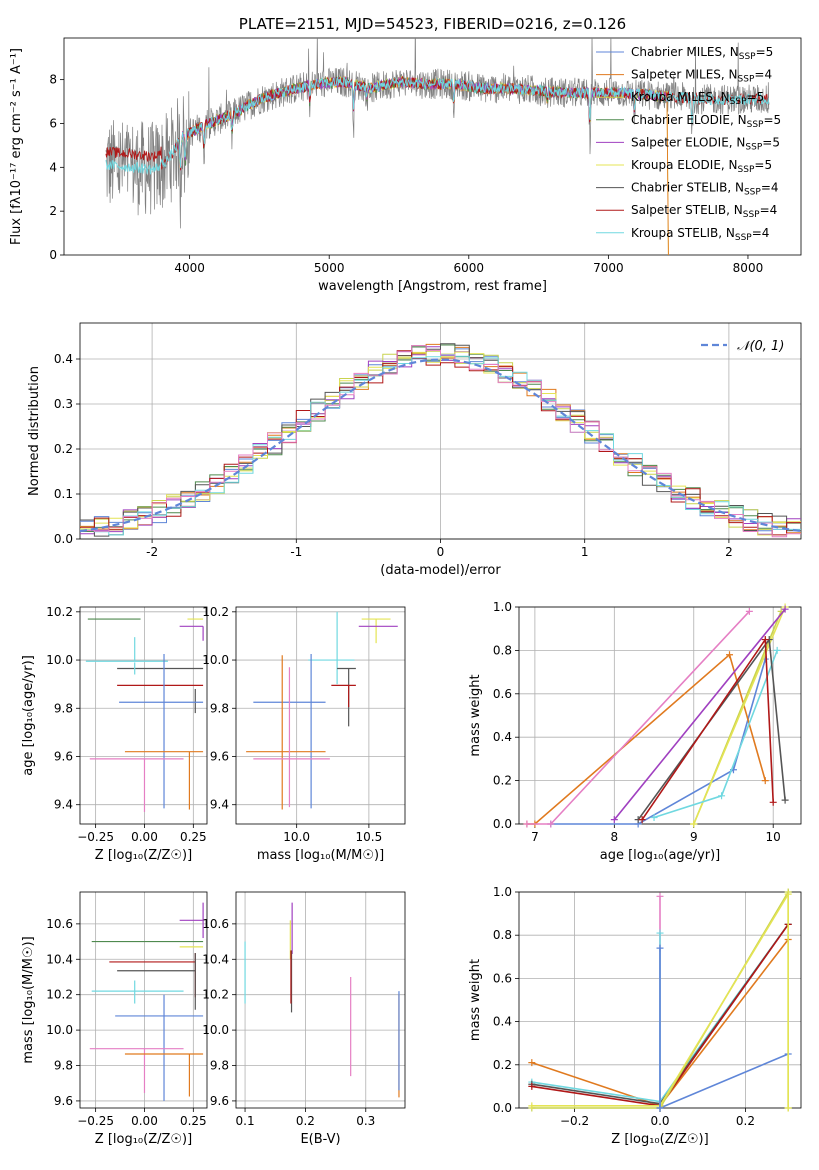 The height and width of the screenshot is (1170, 819). Describe the element at coordinates (320, 855) in the screenshot. I see `x-axis-label: mass [log₁₀(M/M☉)]` at that location.